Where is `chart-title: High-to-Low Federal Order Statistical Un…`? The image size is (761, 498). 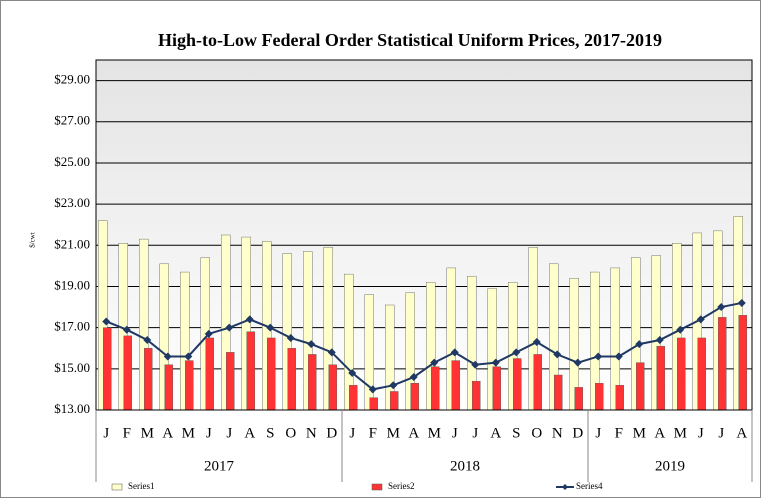 chart-title: High-to-Low Federal Order Statistical Un… is located at coordinates (410, 40).